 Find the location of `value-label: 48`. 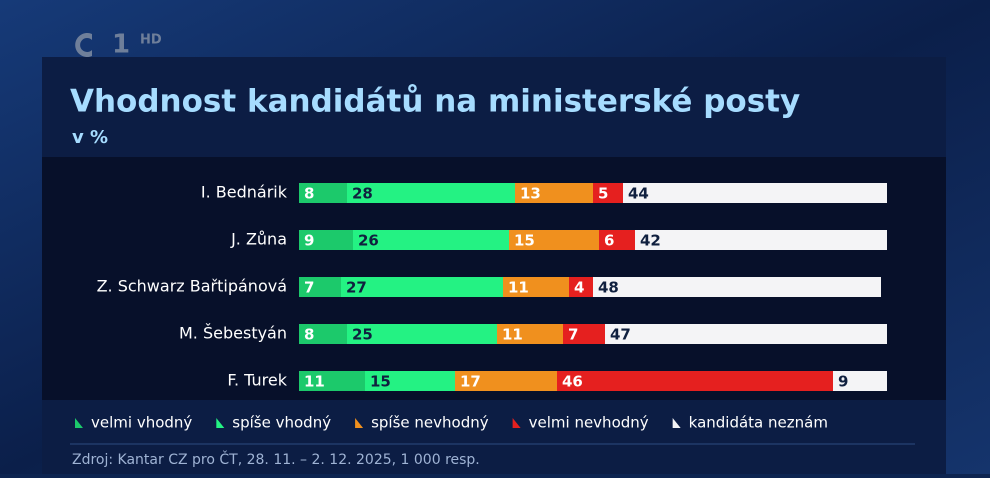

value-label: 48 is located at coordinates (608, 288).